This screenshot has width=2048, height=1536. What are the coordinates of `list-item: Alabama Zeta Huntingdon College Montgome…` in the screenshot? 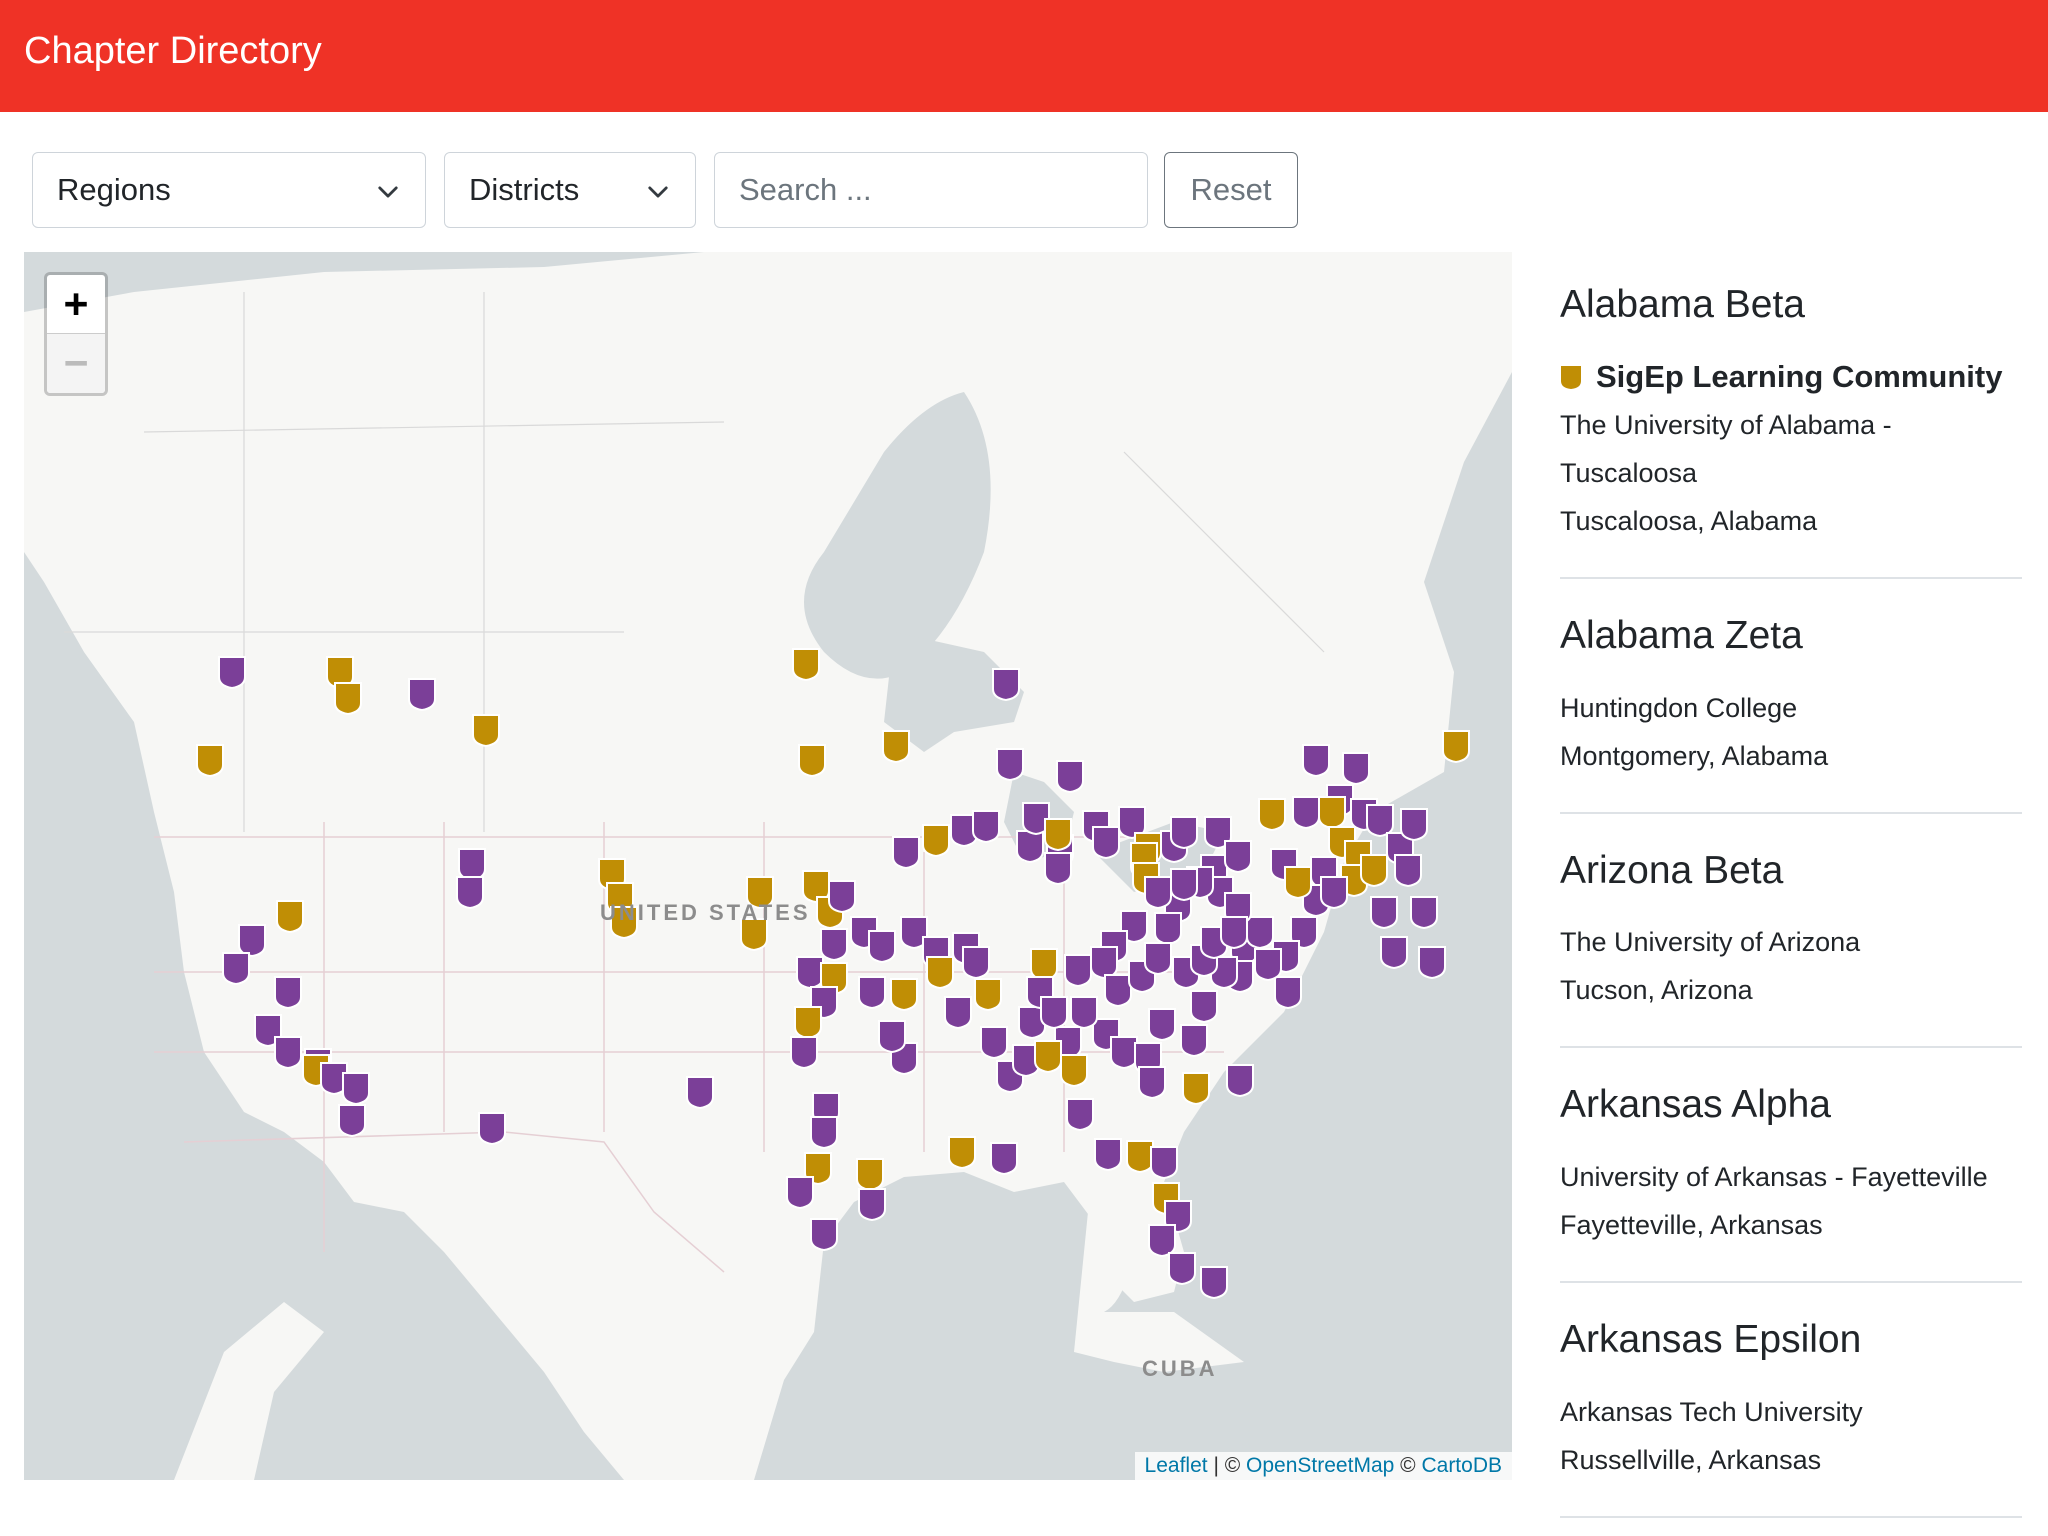 It's located at (1791, 713).